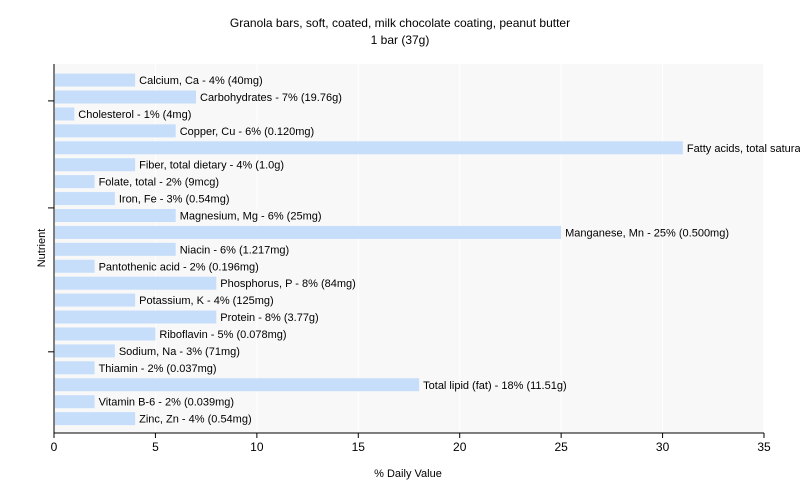 This screenshot has height=500, width=800. Describe the element at coordinates (460, 447) in the screenshot. I see `x-tick-label: 20` at that location.